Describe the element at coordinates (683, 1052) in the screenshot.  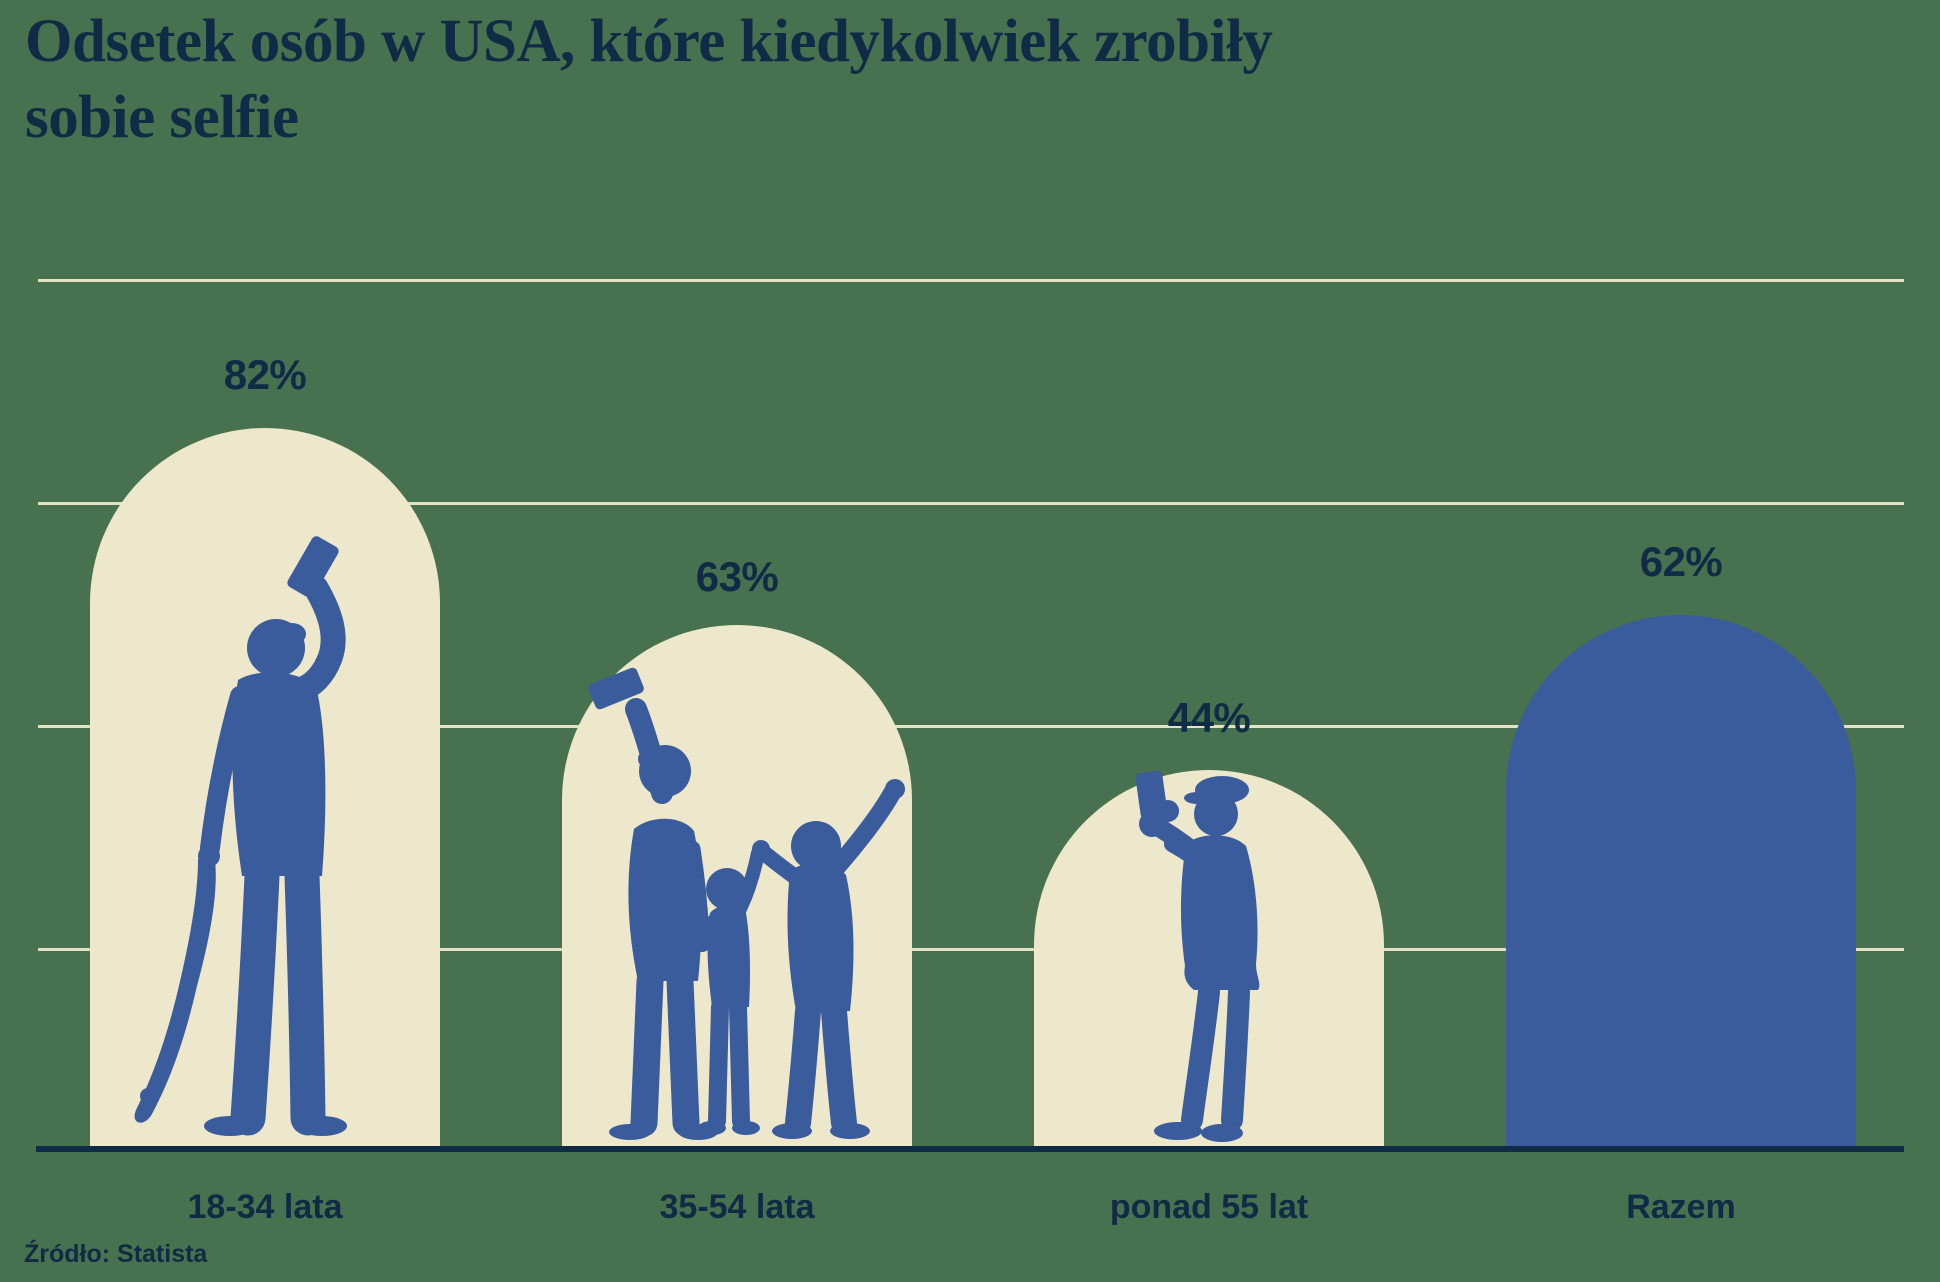
I see `parent-right-leg` at that location.